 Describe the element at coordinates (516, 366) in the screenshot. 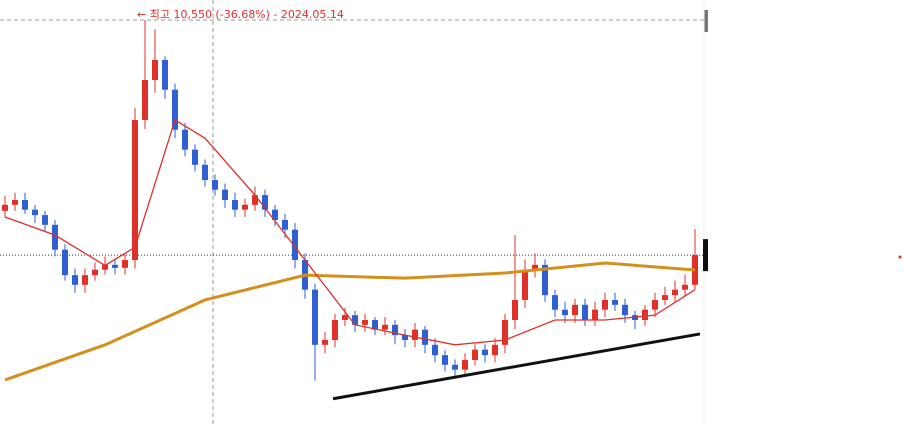

I see `line-series` at that location.